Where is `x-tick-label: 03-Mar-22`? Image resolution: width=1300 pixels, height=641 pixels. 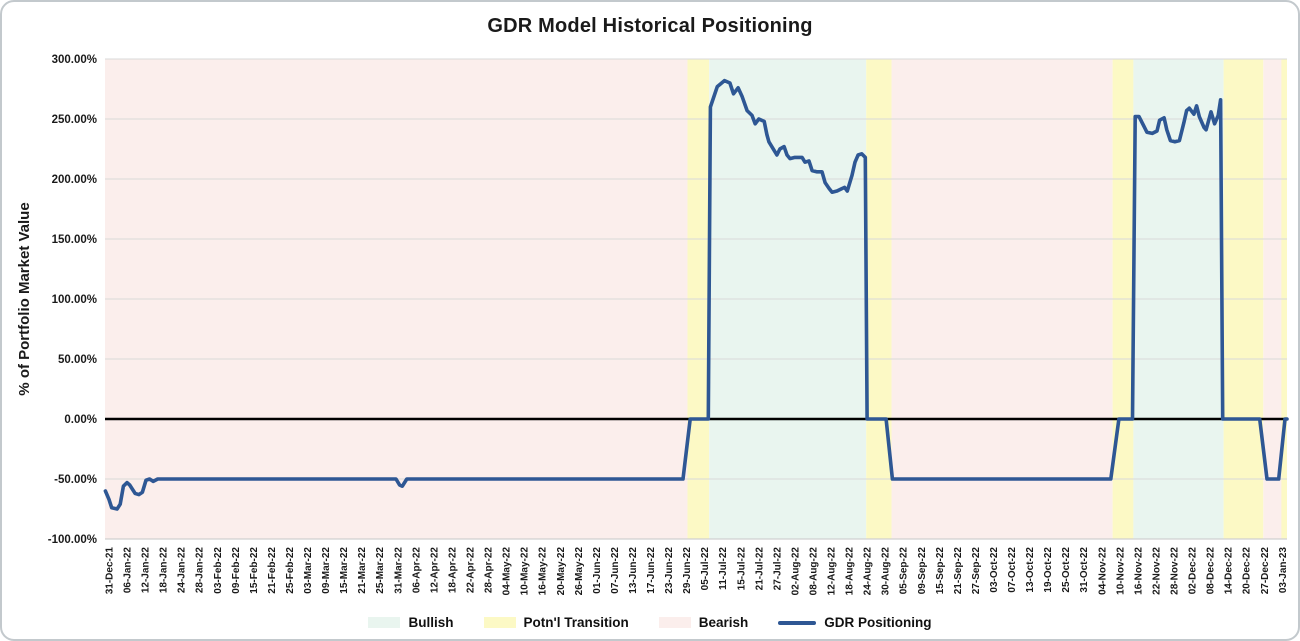 x-tick-label: 03-Mar-22 is located at coordinates (308, 570).